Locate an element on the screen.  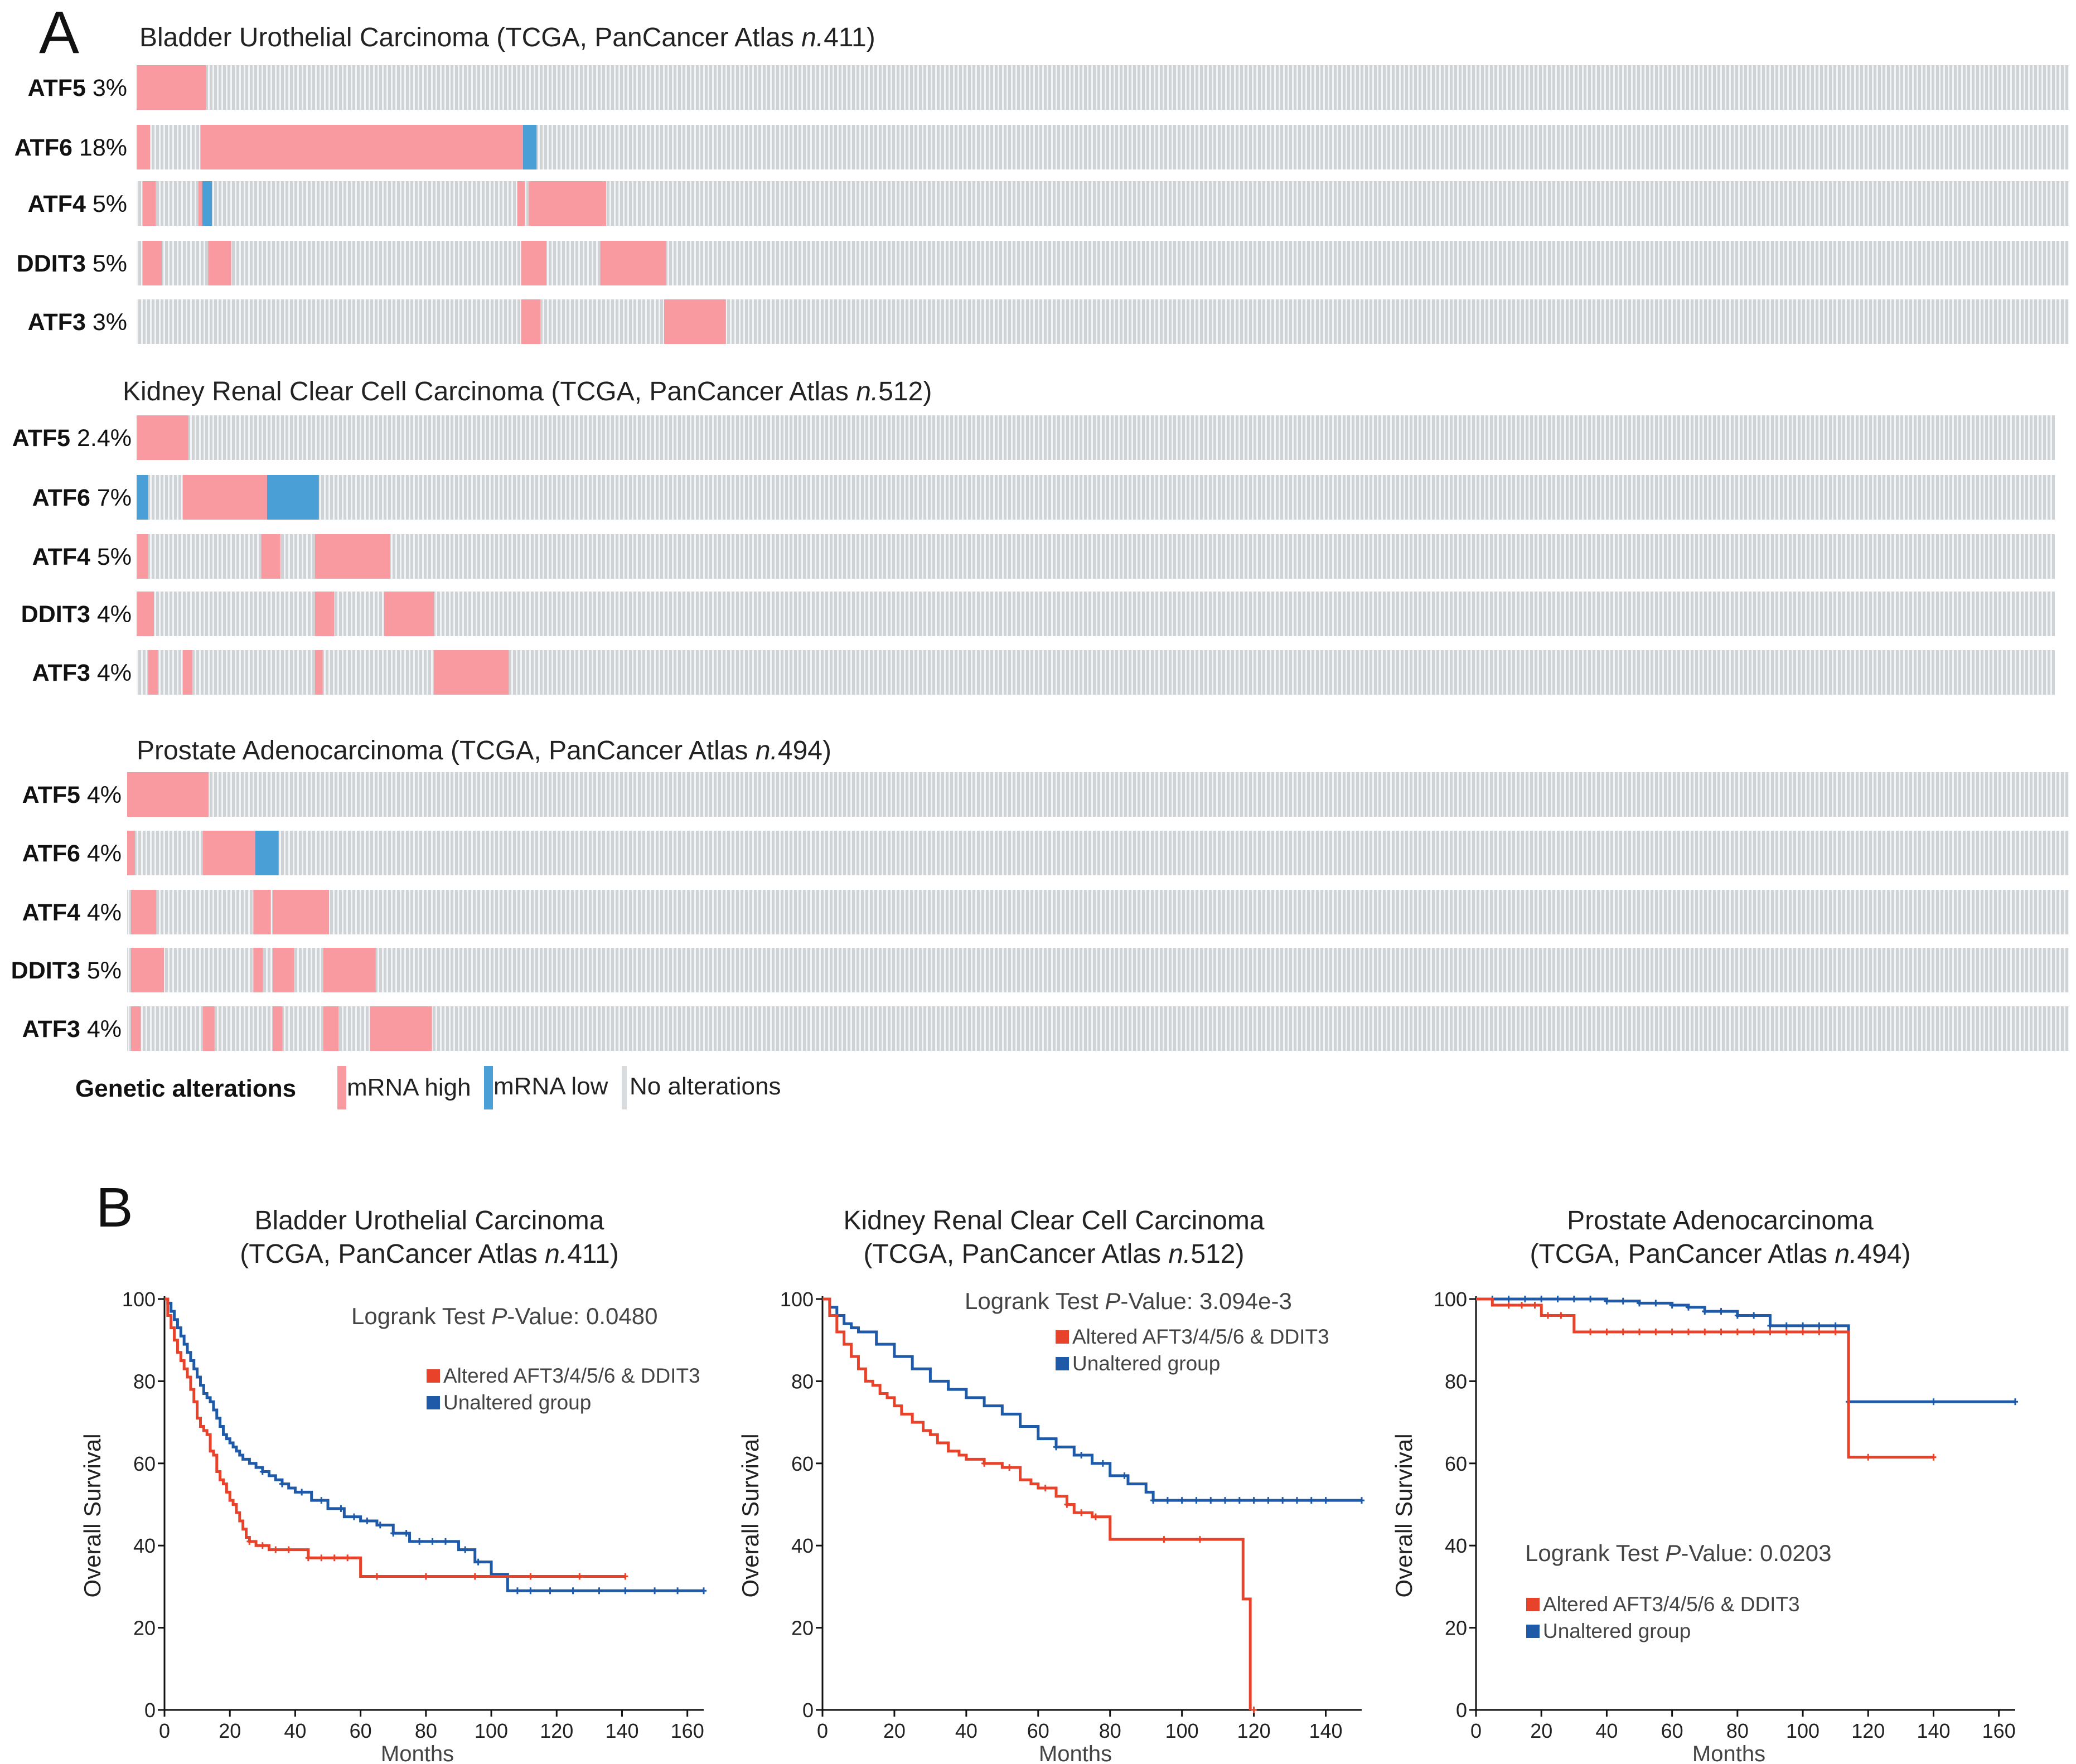
km-title-line2: (TCGA, PanCancer Atlas n.411) is located at coordinates (429, 1254).